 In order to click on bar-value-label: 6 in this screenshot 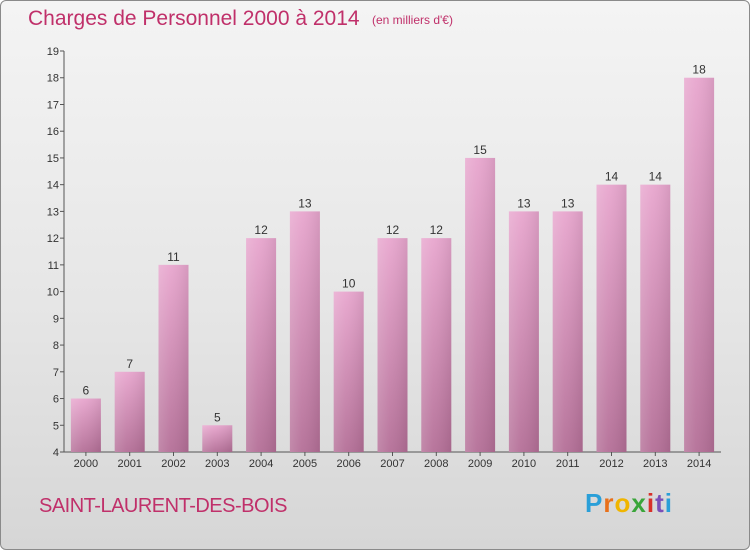, I will do `click(86, 391)`.